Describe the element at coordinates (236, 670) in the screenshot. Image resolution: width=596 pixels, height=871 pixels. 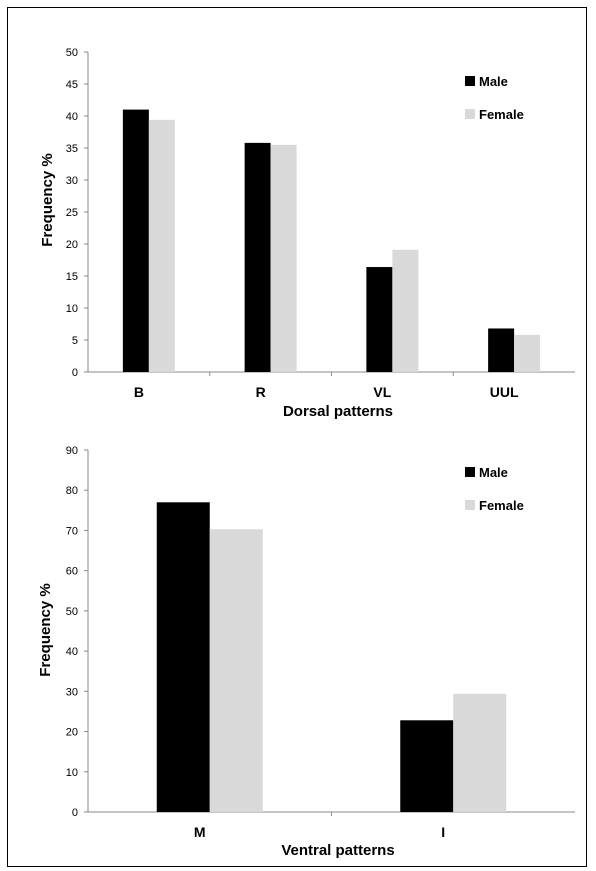
I see `ventral-bar-female-m` at that location.